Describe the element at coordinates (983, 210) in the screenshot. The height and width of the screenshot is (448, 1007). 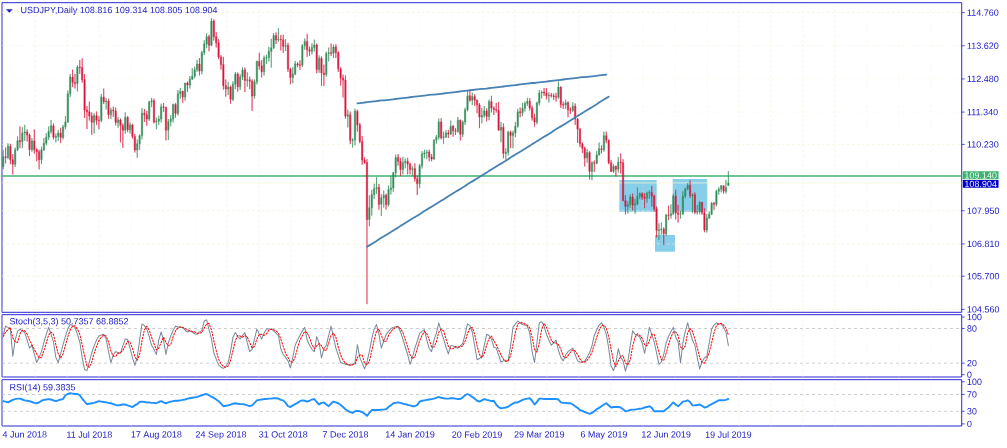
I see `y-tick-label: 107.950` at that location.